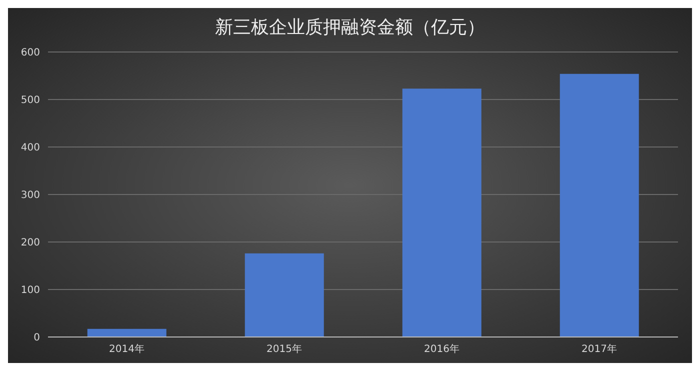 The image size is (700, 371). I want to click on y-tick-label: 100, so click(30, 290).